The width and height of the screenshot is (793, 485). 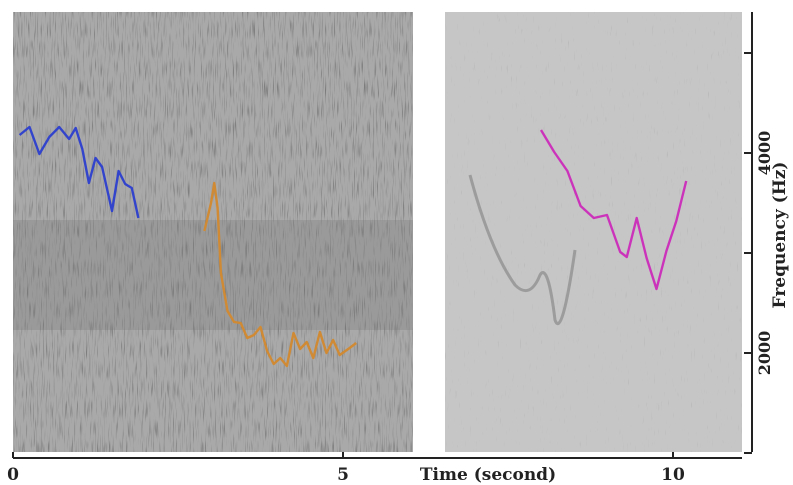 What do you see at coordinates (764, 353) in the screenshot?
I see `y-tick-label: 2000` at bounding box center [764, 353].